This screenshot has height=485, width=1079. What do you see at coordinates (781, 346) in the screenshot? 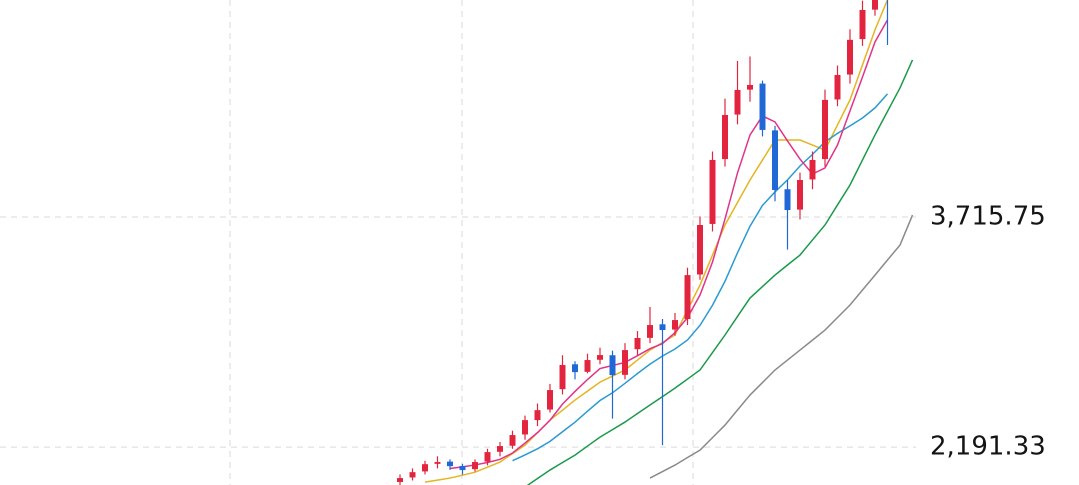
I see `moving-average-line` at bounding box center [781, 346].